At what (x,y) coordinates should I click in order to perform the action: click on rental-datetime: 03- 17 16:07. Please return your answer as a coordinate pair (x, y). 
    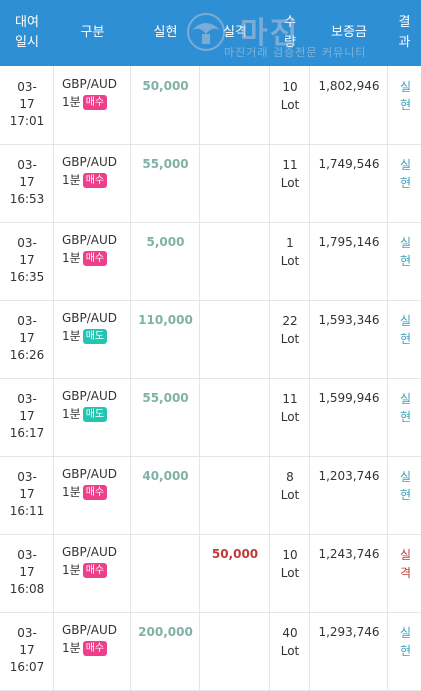
    Looking at the image, I should click on (27, 650).